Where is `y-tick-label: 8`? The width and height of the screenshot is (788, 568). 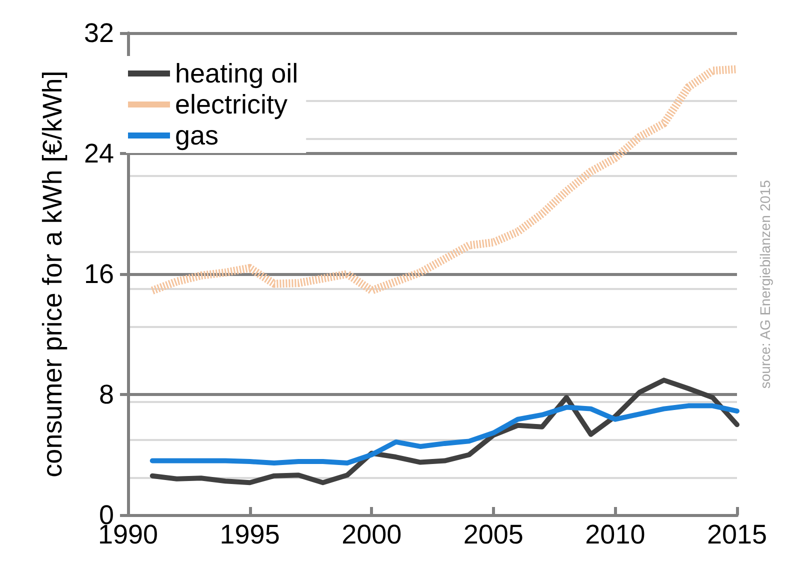
y-tick-label: 8 is located at coordinates (106, 395).